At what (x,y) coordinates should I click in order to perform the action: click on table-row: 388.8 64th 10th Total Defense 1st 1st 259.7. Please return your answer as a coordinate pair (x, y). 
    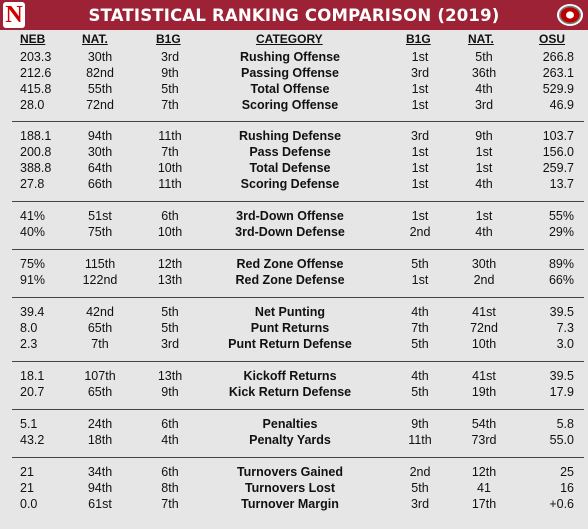
    Looking at the image, I should click on (294, 168).